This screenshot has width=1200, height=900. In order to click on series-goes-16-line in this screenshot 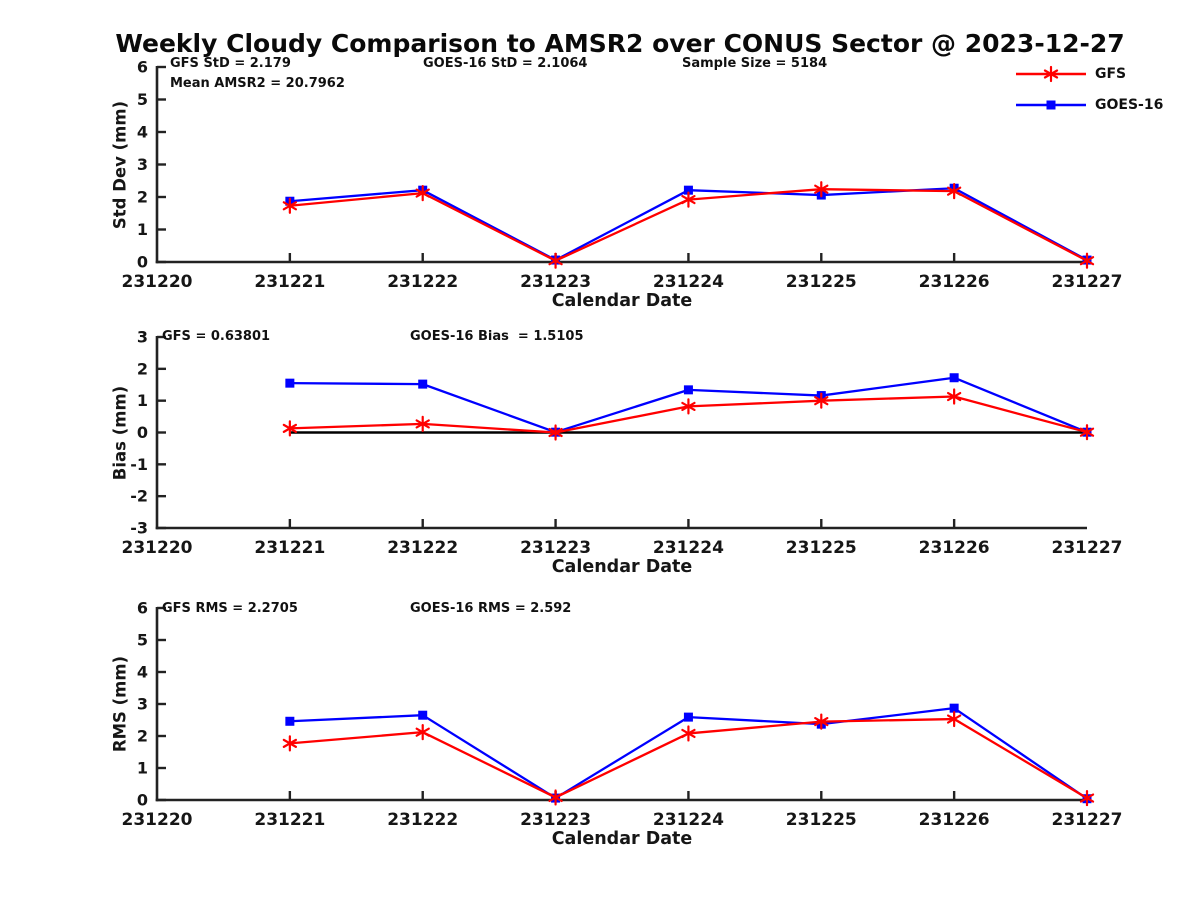, I will do `click(688, 753)`.